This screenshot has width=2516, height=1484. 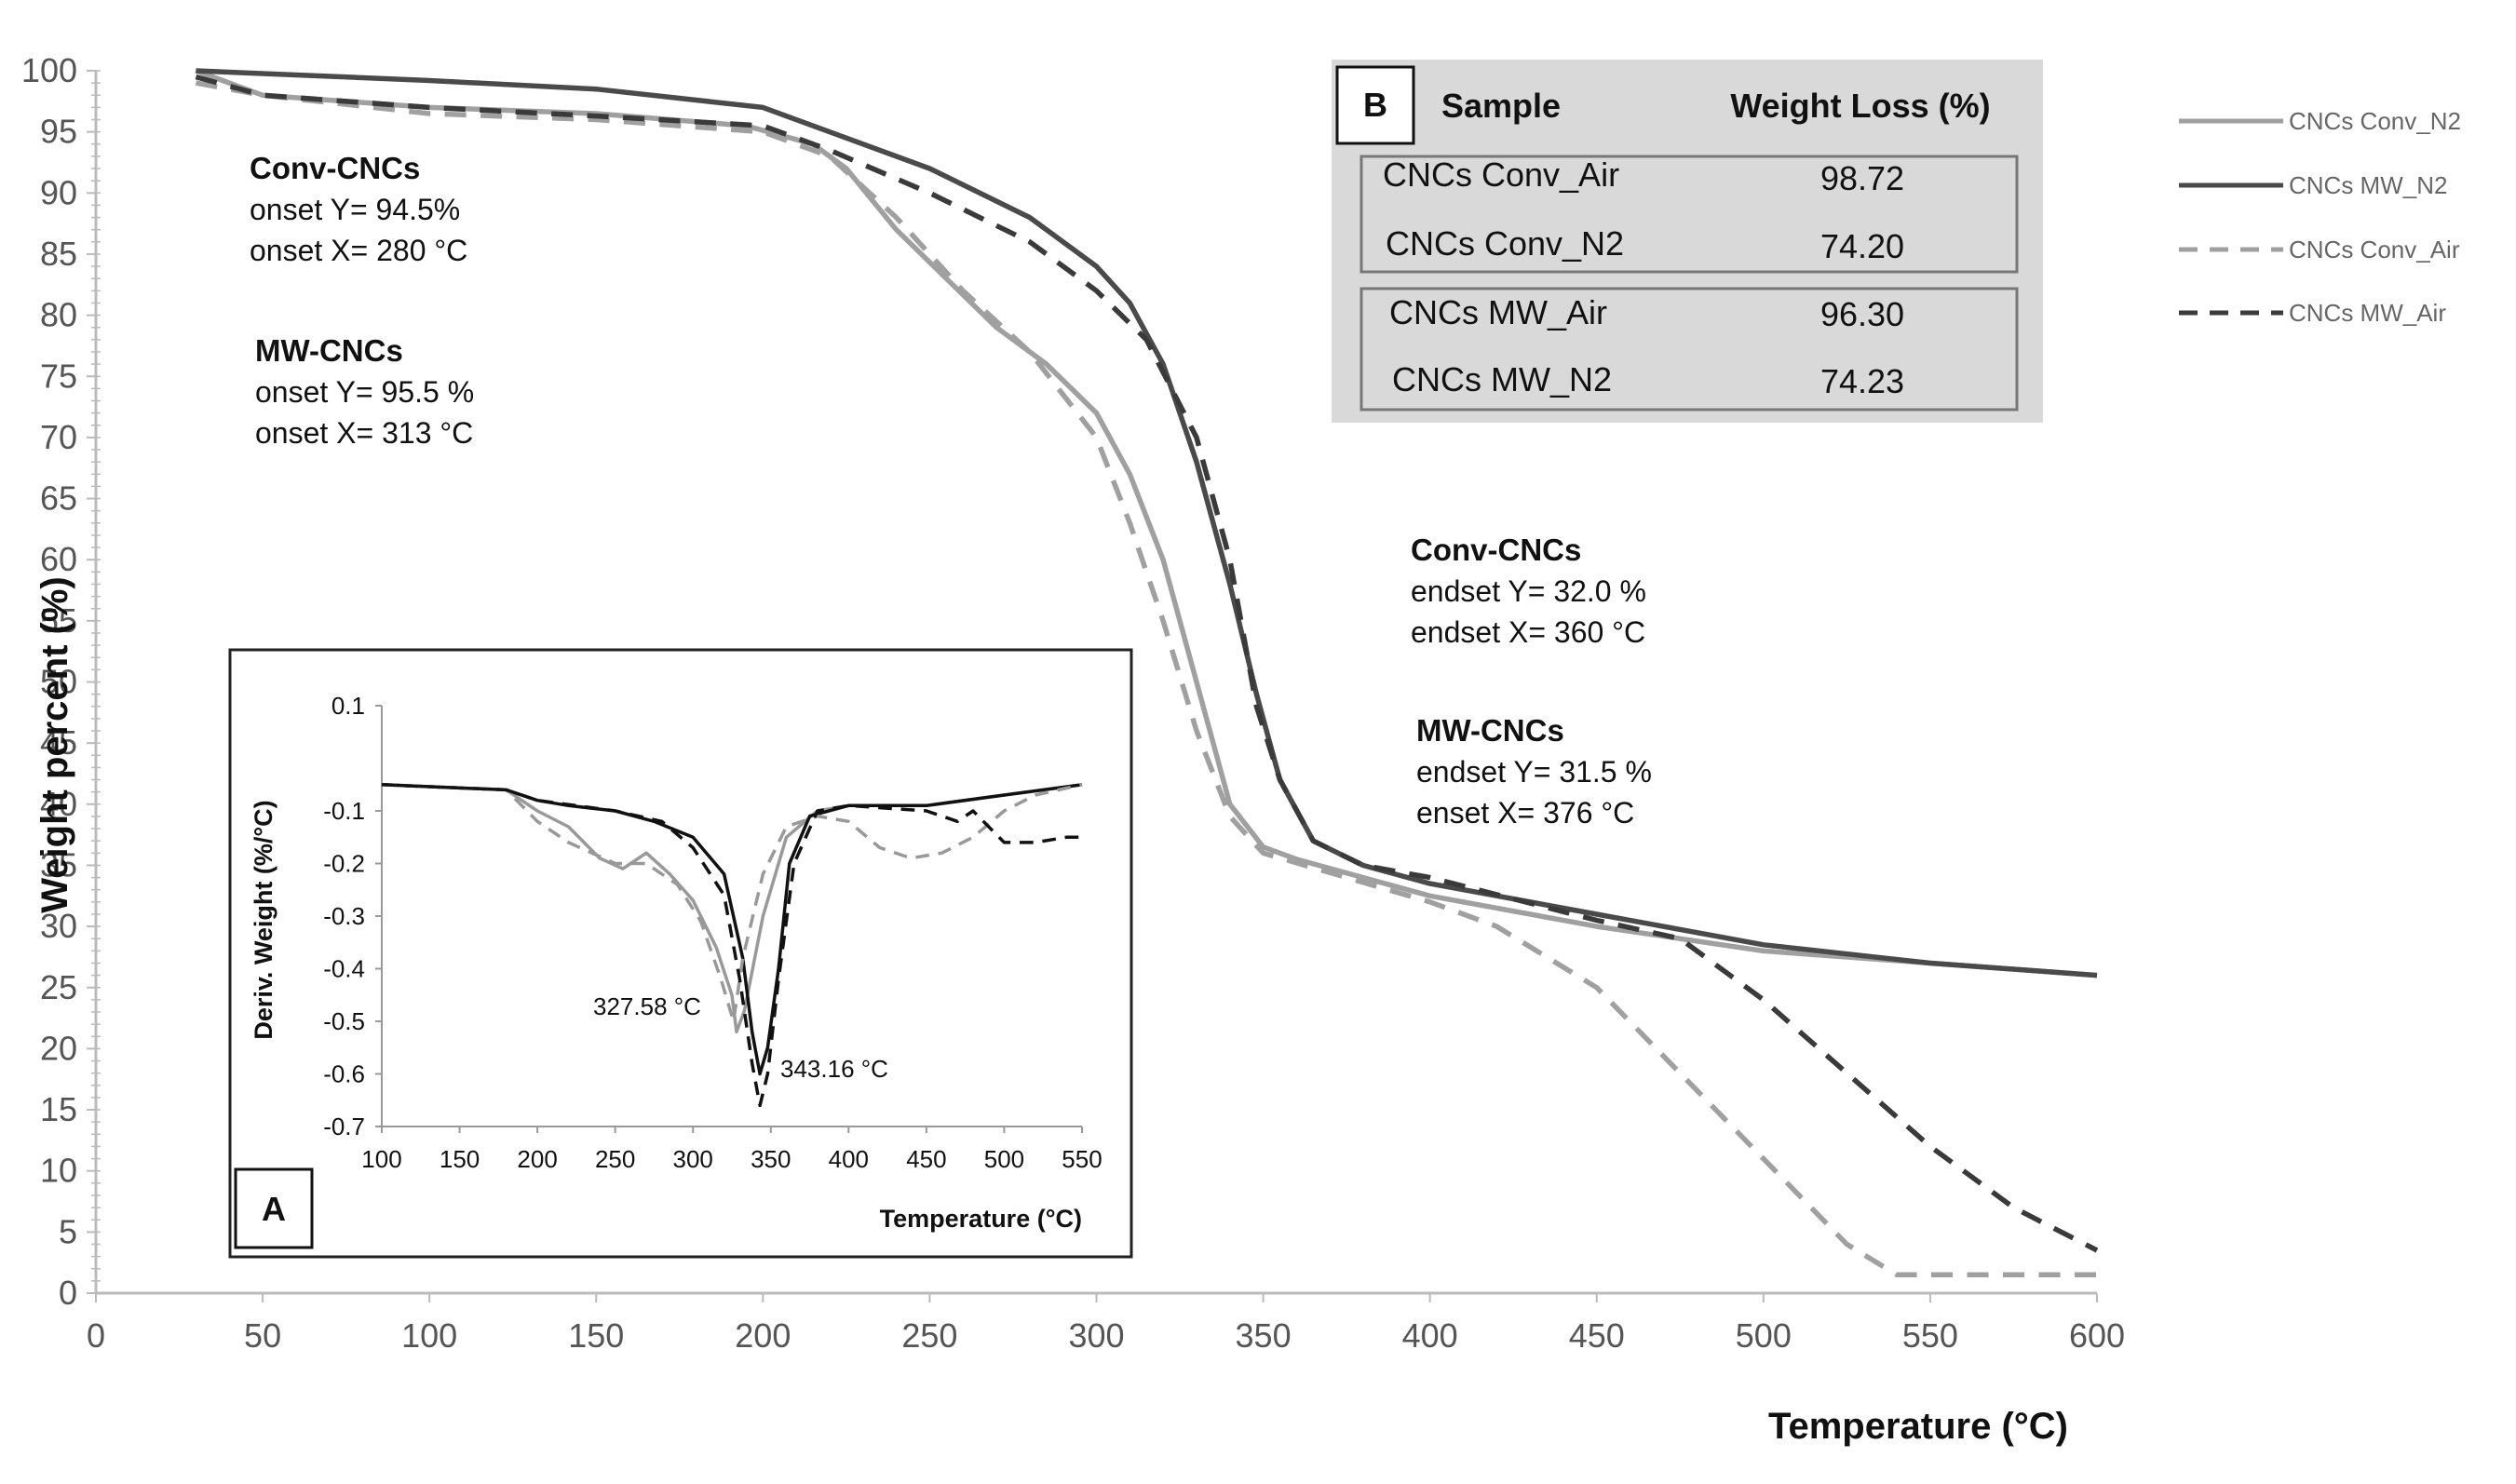 I want to click on main-y-tick-label: 5, so click(x=68, y=1231).